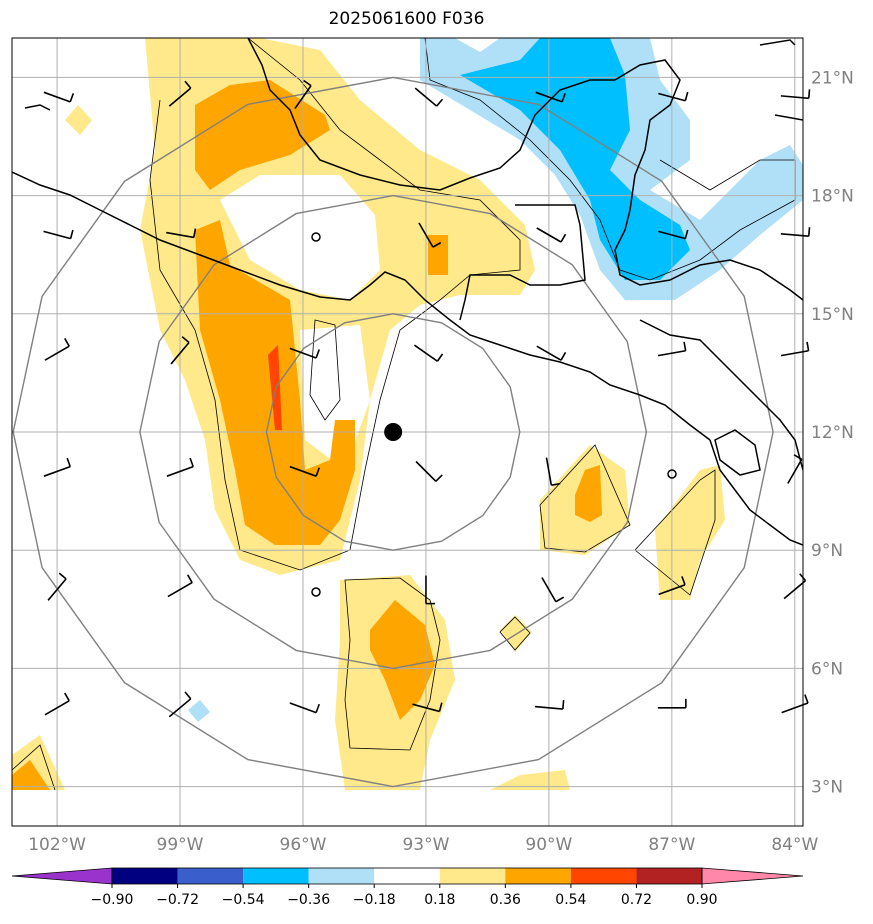 This screenshot has height=924, width=873. What do you see at coordinates (57, 845) in the screenshot?
I see `lon-tick-label: 102°W` at bounding box center [57, 845].